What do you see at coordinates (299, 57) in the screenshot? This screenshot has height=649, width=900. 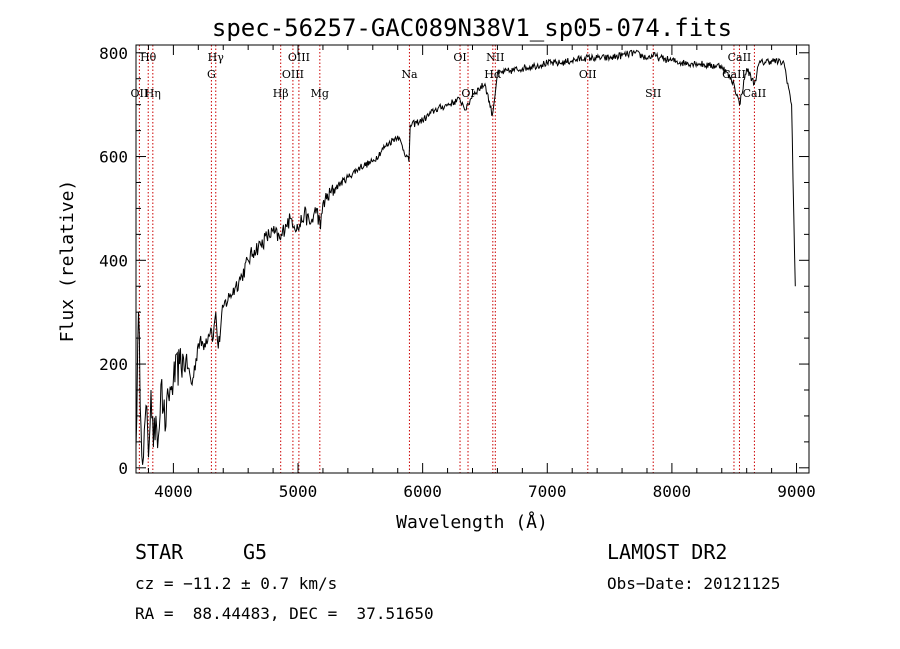 I see `line-label-6: OIII` at bounding box center [299, 57].